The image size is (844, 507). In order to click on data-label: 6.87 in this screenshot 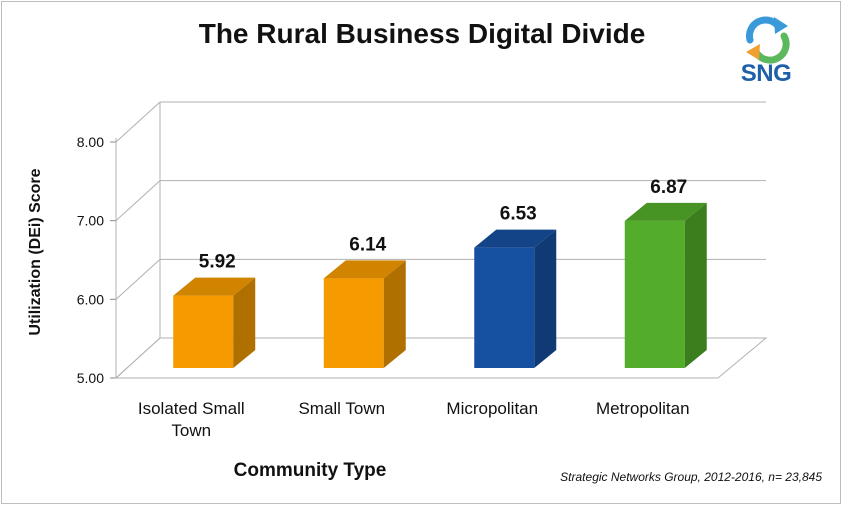, I will do `click(668, 187)`.